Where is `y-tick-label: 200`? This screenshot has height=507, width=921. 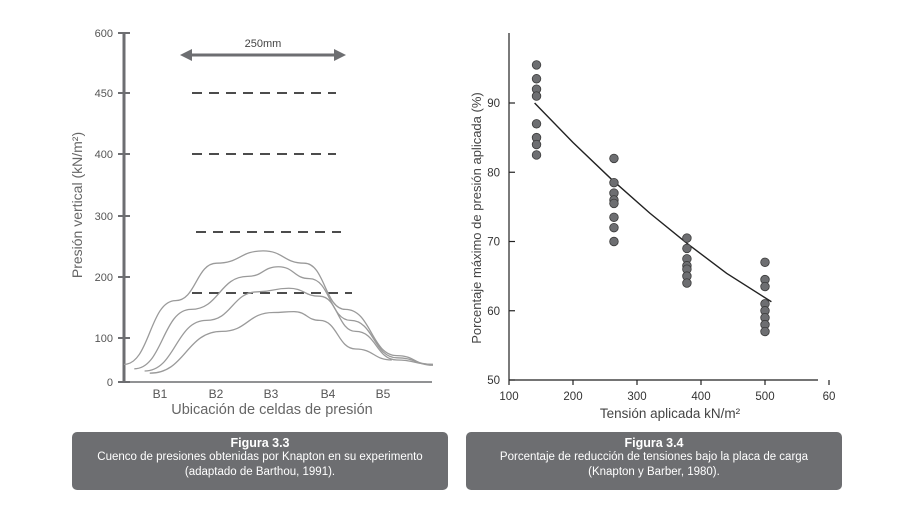
y-tick-label: 200 is located at coordinates (104, 278).